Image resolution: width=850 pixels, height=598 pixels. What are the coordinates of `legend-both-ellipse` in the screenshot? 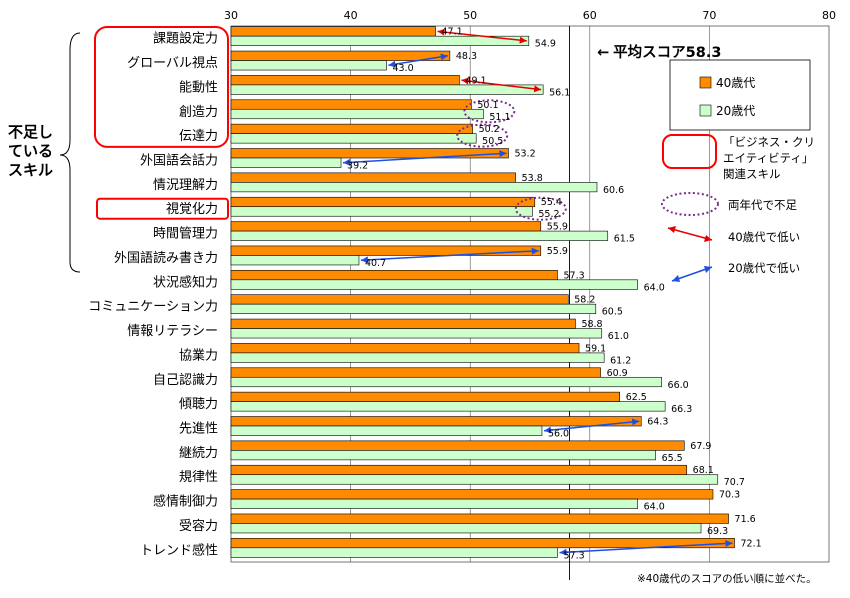 It's located at (690, 204).